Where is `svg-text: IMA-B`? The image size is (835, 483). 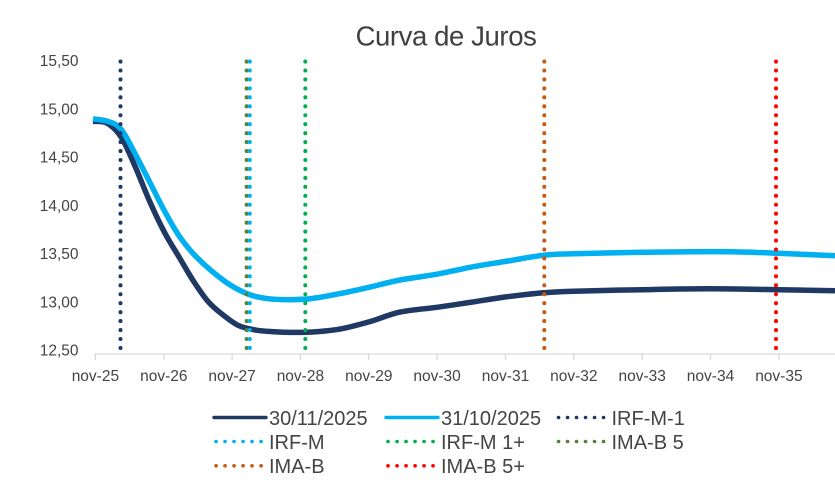 svg-text: IMA-B is located at coordinates (297, 467).